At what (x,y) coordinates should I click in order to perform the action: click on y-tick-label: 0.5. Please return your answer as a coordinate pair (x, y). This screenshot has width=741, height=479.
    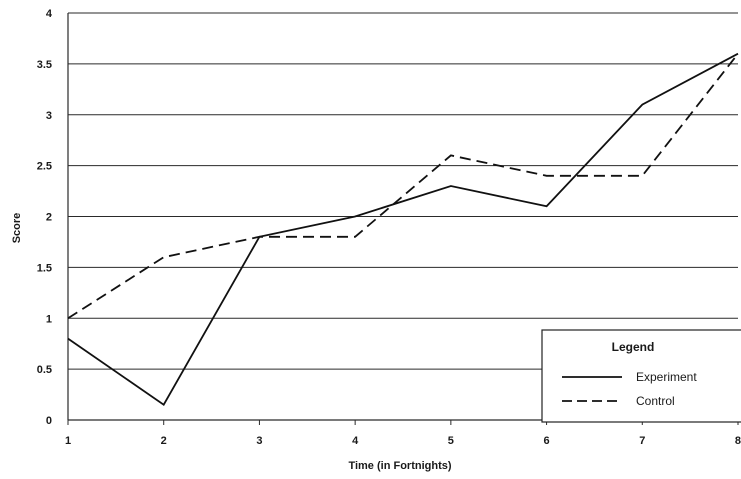
    Looking at the image, I should click on (44, 370).